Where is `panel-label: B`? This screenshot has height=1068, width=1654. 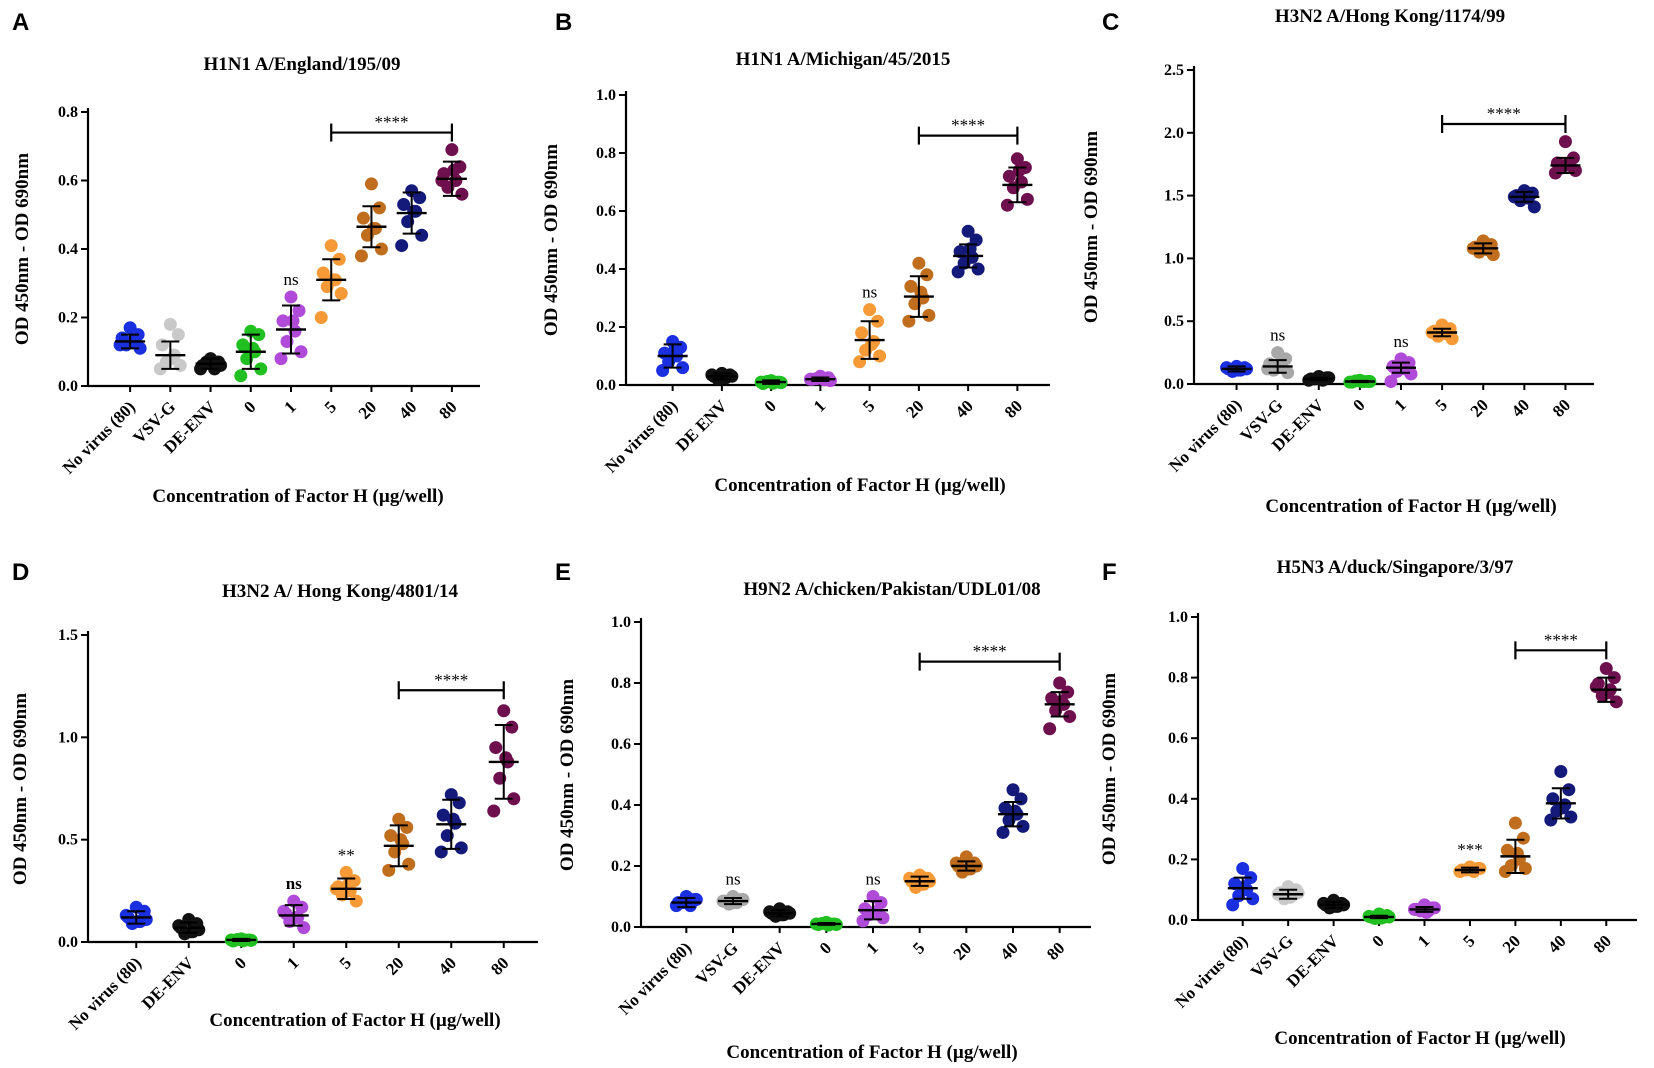
panel-label: B is located at coordinates (563, 22).